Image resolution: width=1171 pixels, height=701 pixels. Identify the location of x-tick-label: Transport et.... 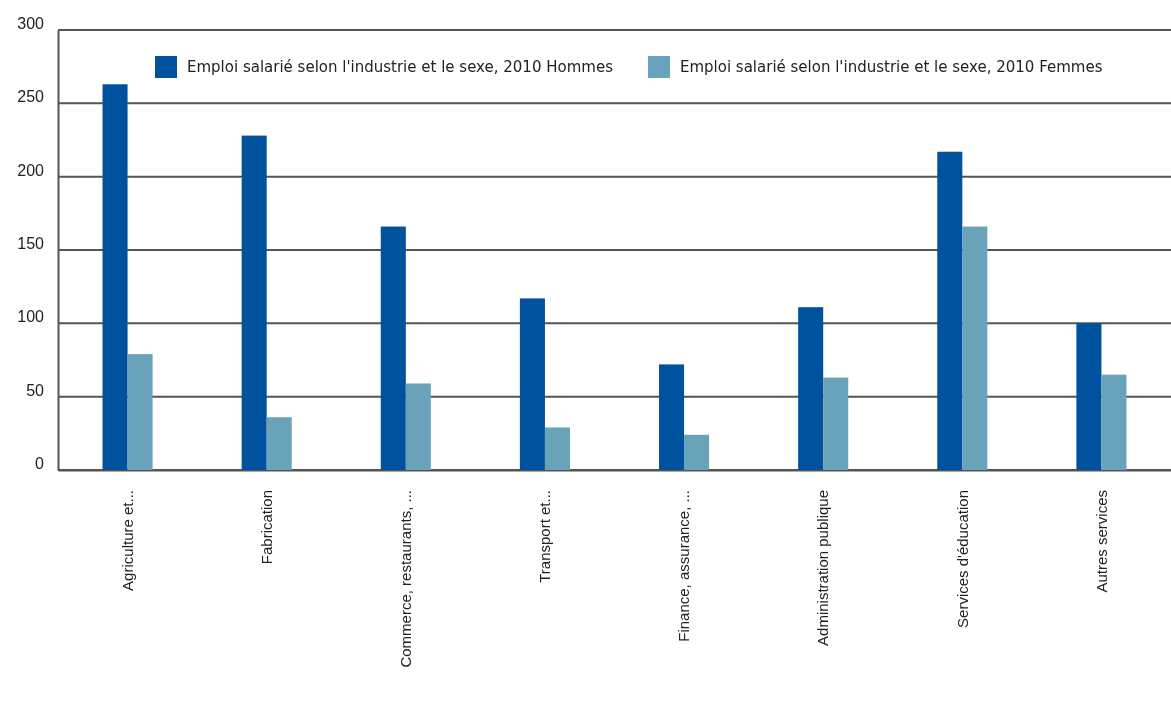
(545, 536).